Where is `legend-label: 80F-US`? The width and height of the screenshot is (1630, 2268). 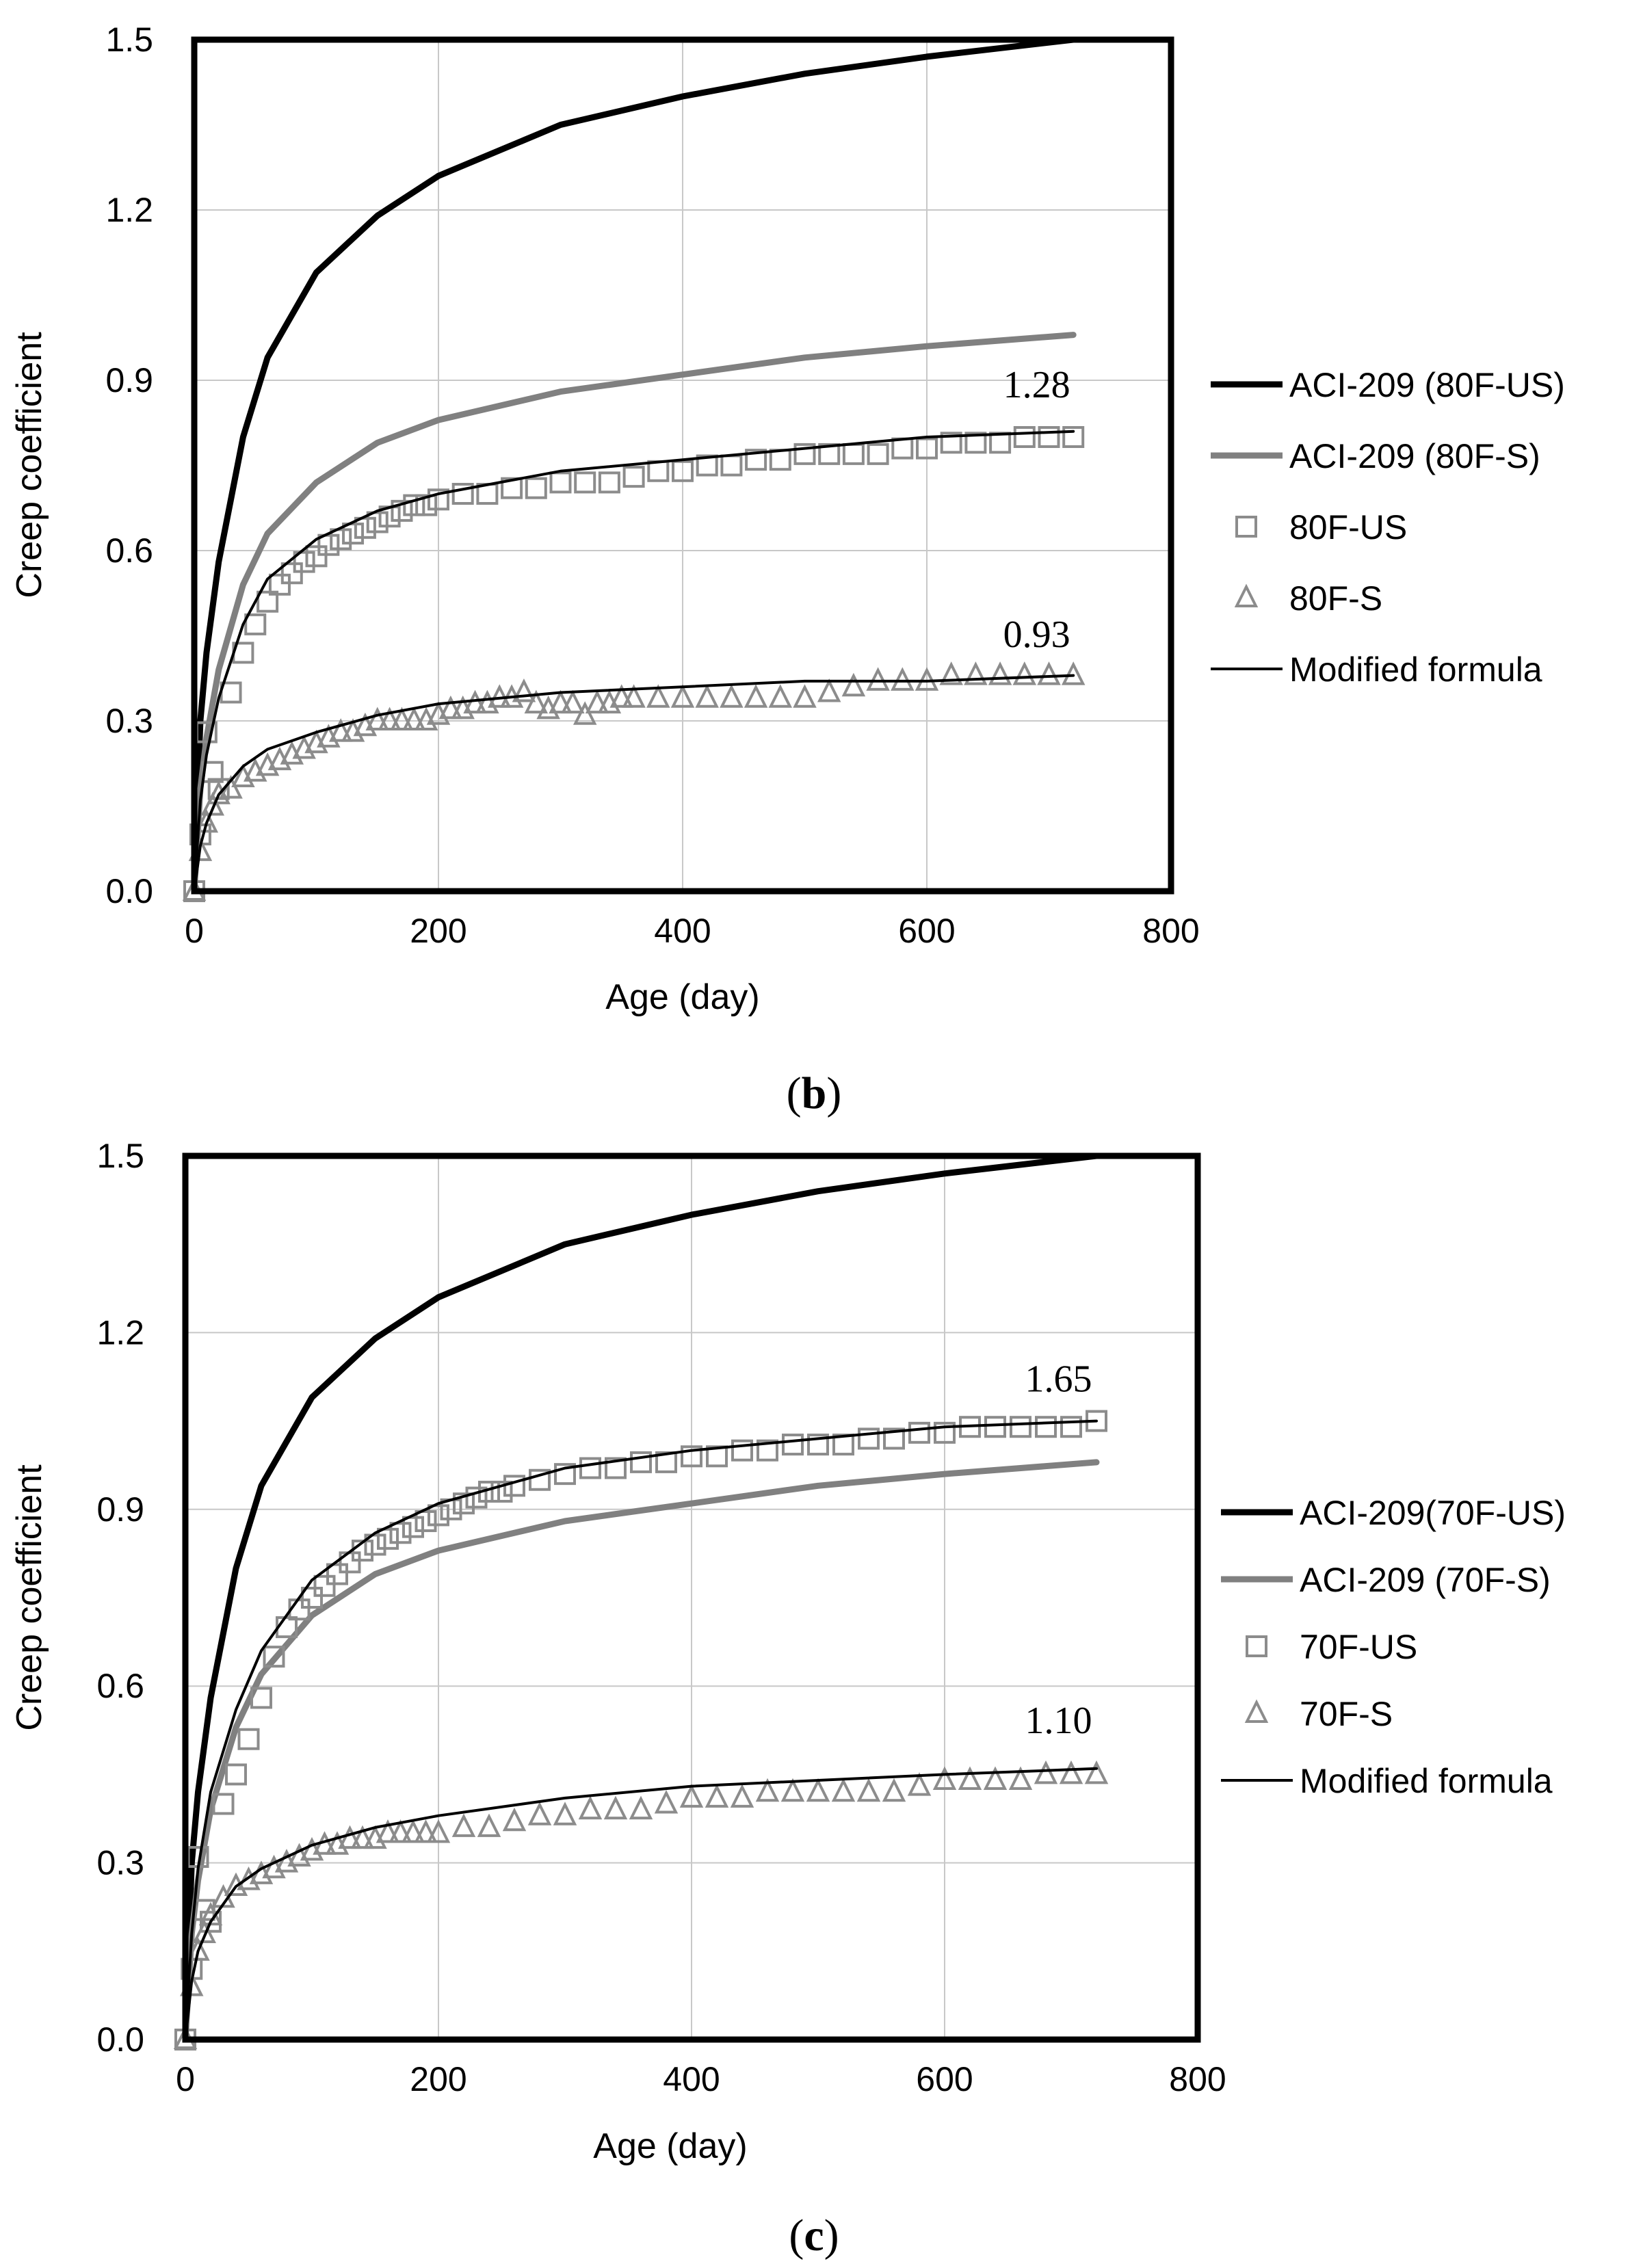 legend-label: 80F-US is located at coordinates (1348, 527).